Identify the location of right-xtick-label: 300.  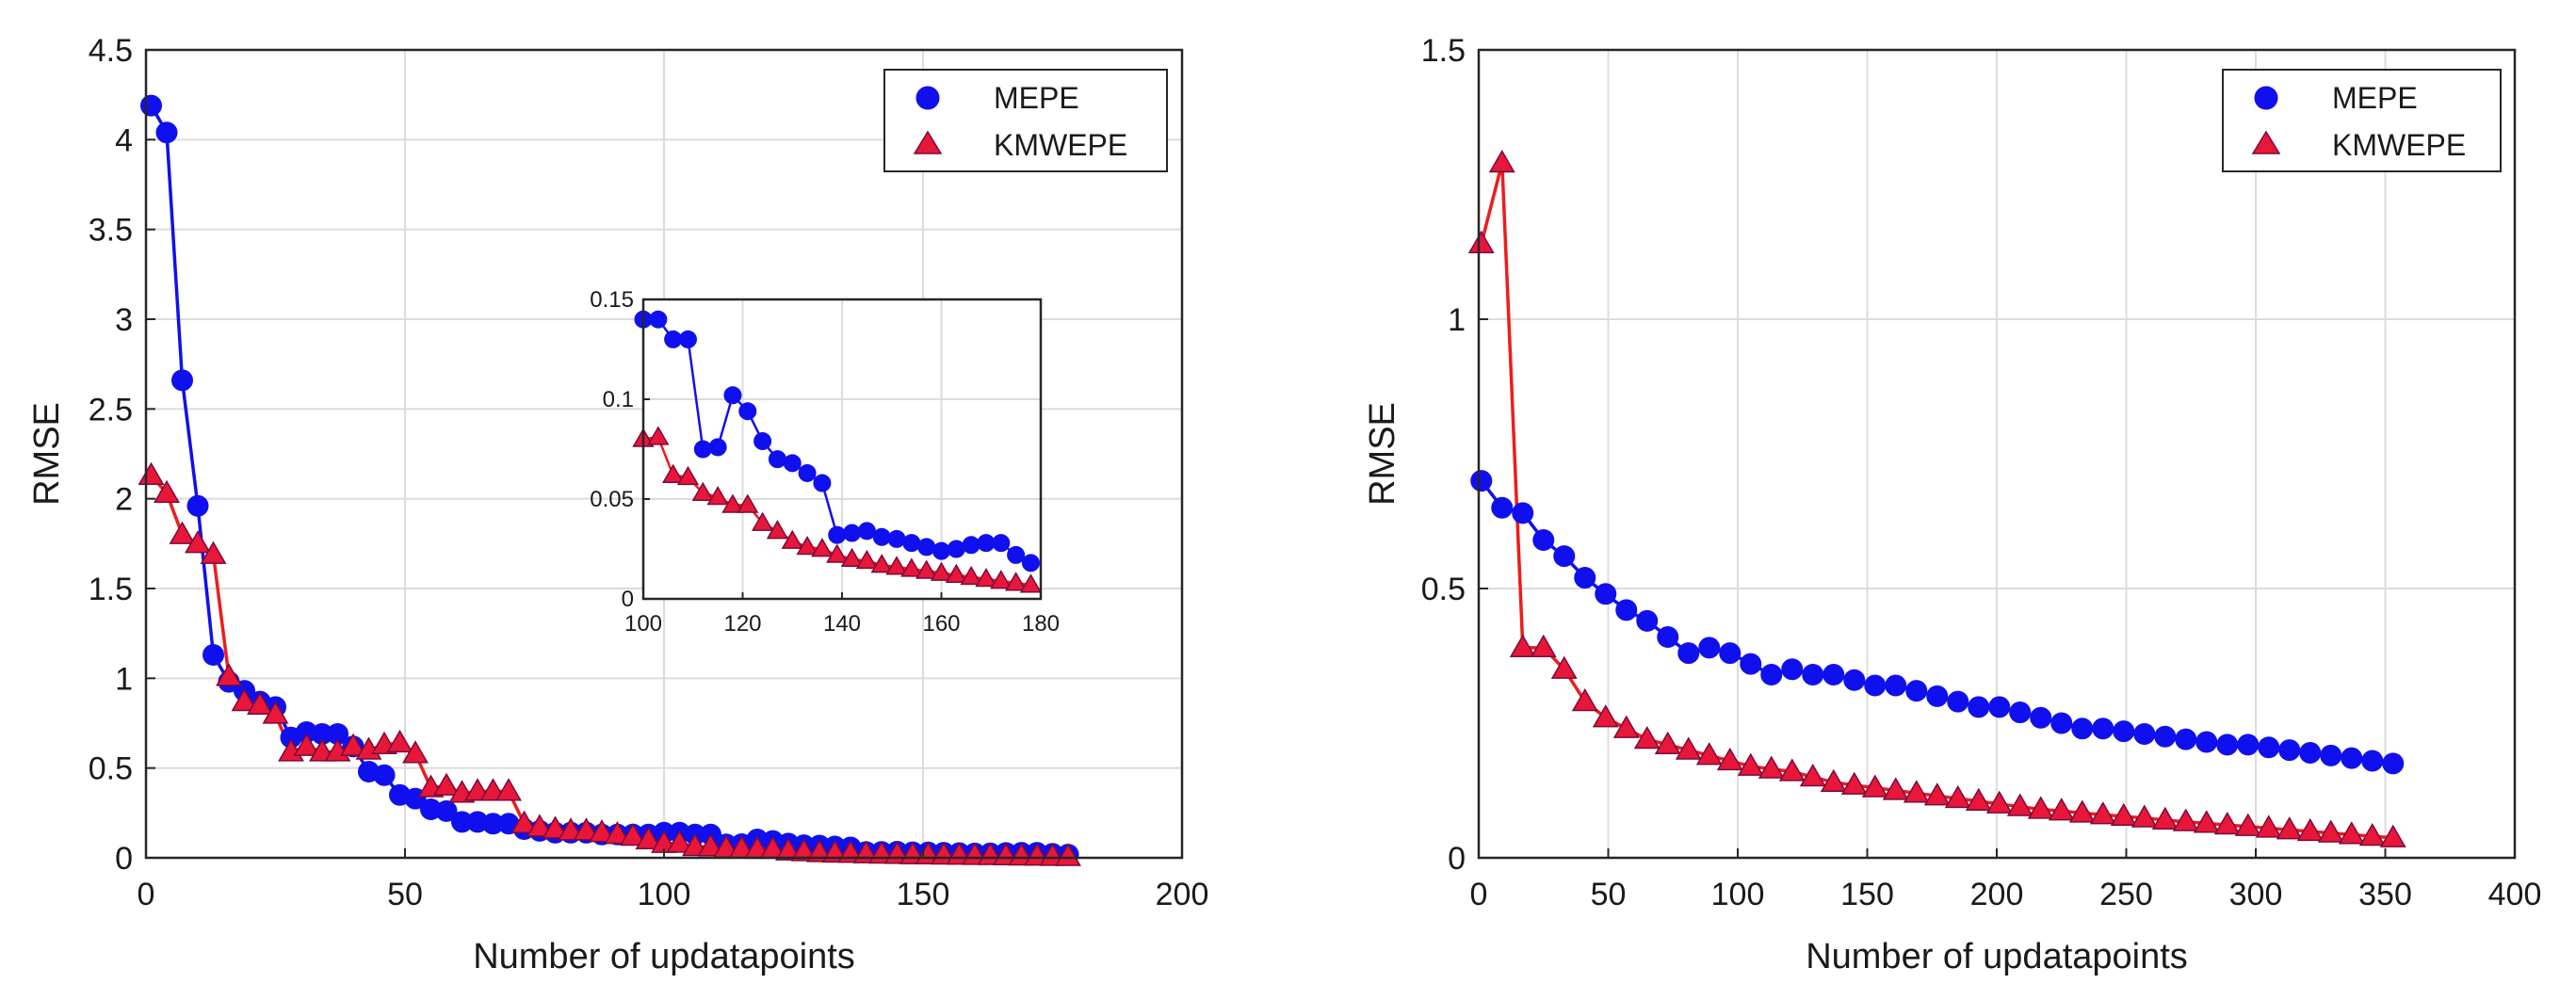
(2256, 894).